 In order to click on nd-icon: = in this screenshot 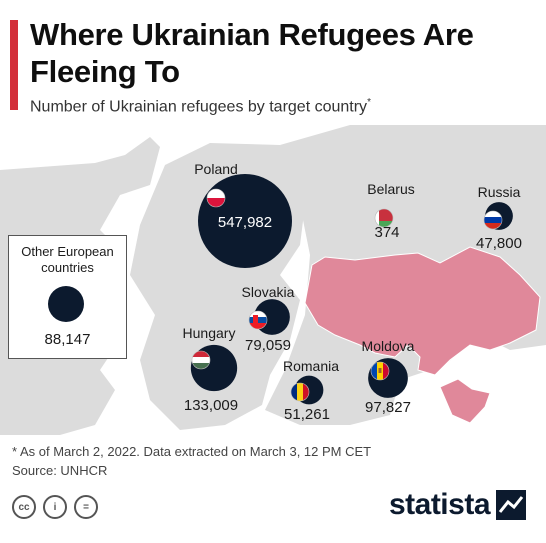, I will do `click(86, 507)`.